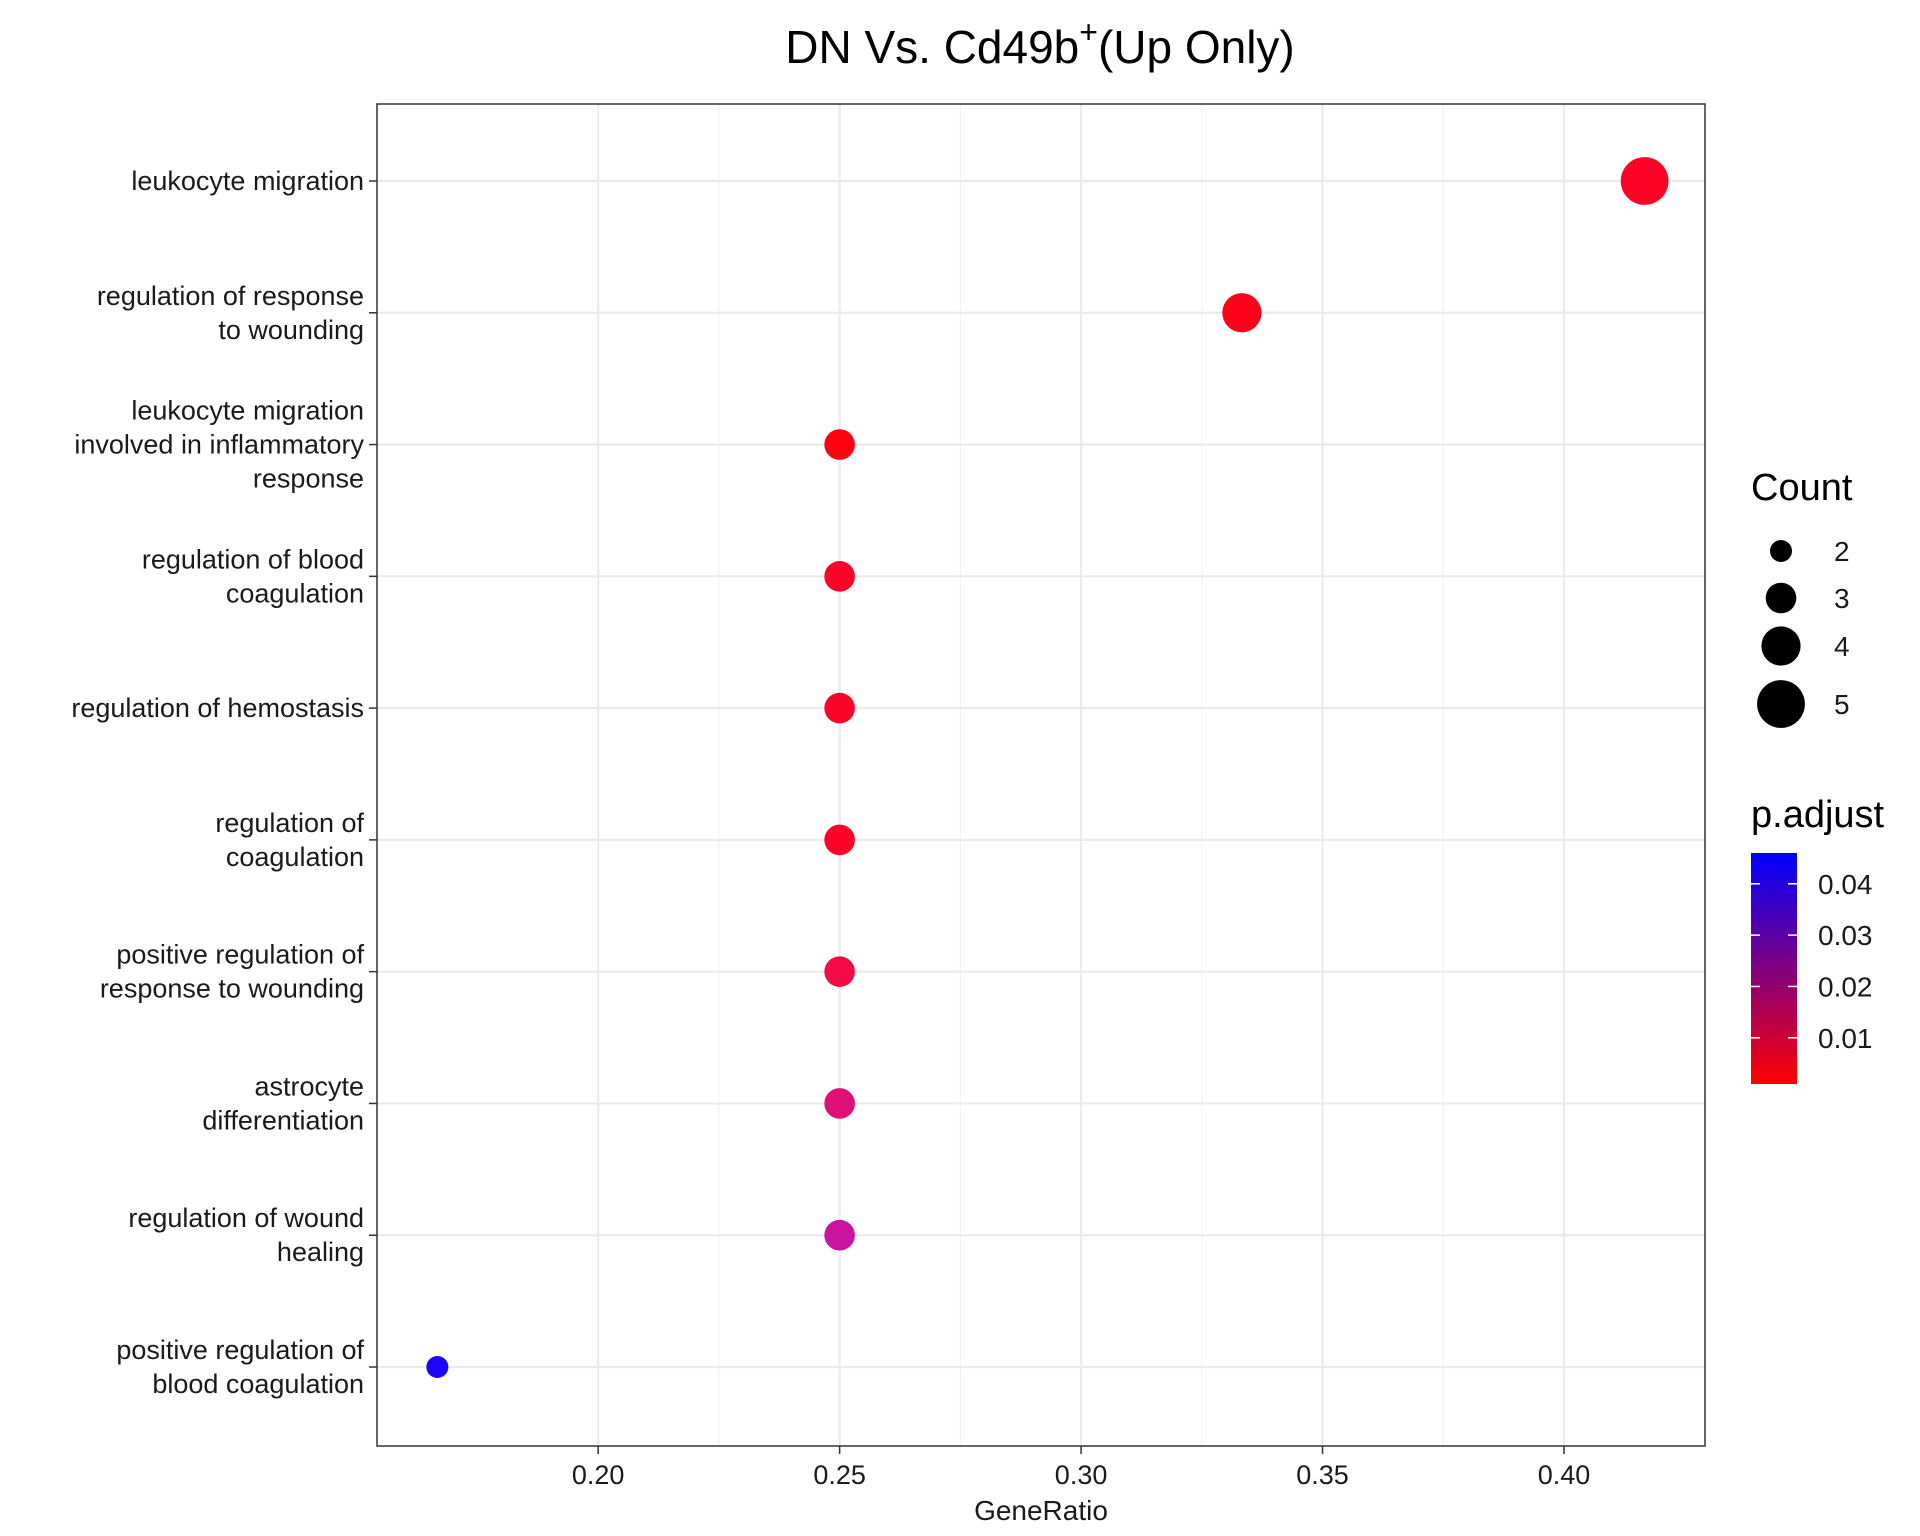 The height and width of the screenshot is (1536, 1920). I want to click on y-axis-ticks, so click(373, 774).